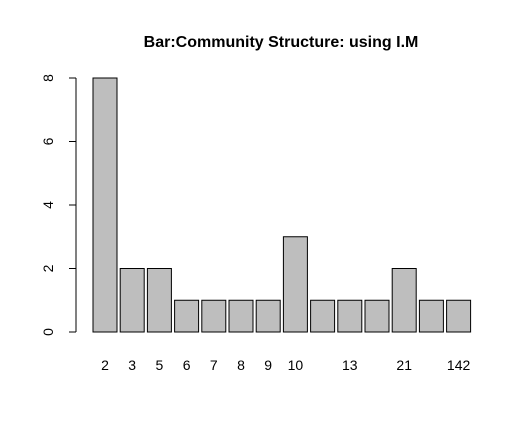  I want to click on x-axis-labels: 2 3 5 6 7 8 9 10 13 21 142, so click(285, 365).